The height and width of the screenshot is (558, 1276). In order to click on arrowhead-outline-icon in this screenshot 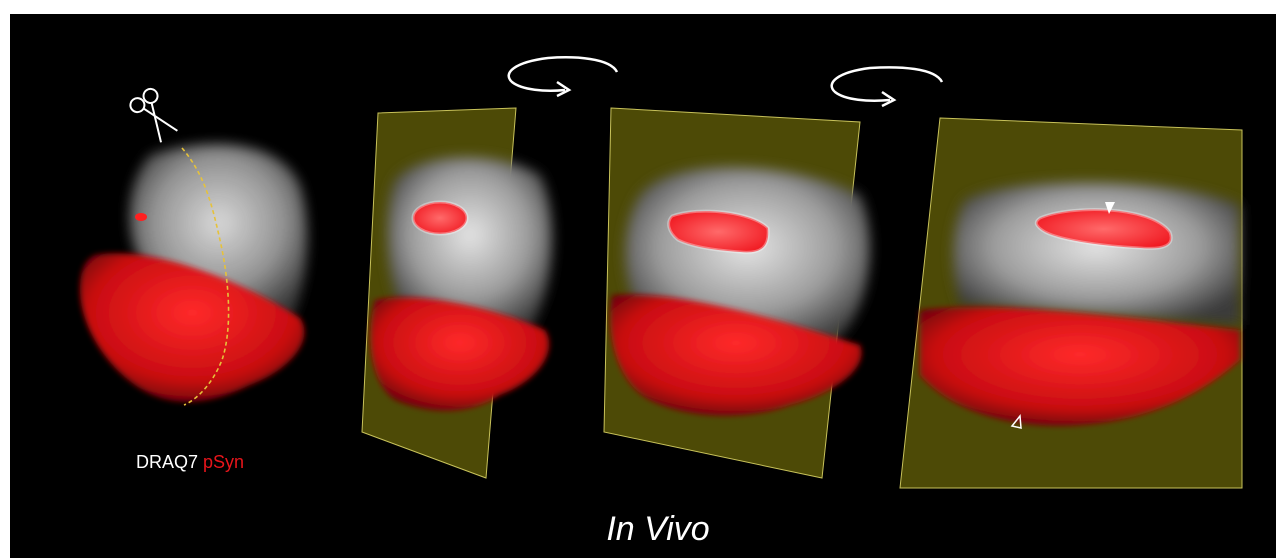, I will do `click(1016, 421)`.